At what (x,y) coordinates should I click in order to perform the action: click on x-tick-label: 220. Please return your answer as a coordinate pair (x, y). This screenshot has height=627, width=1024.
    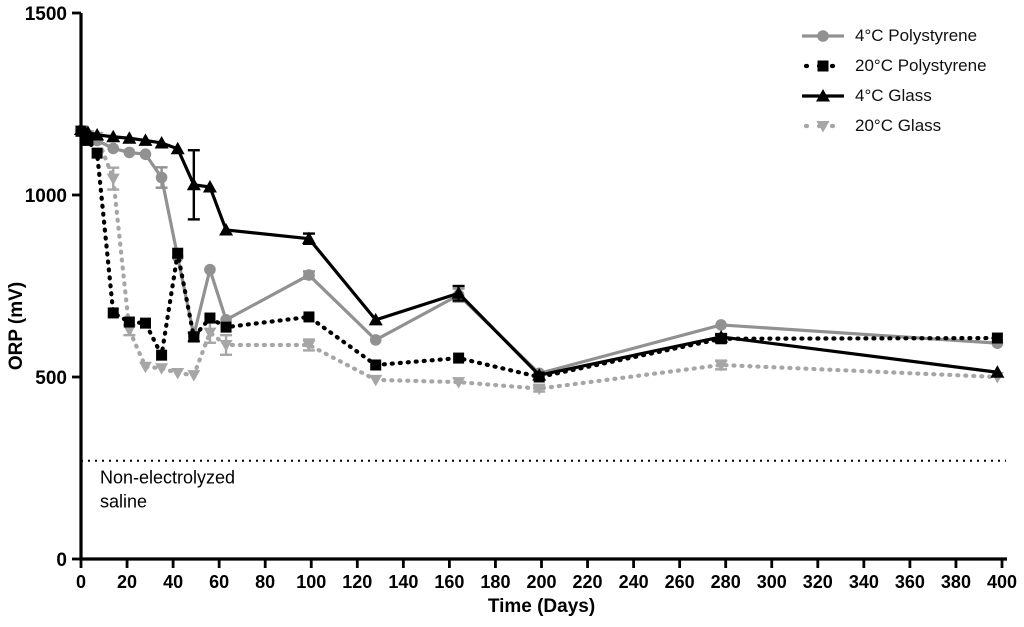
    Looking at the image, I should click on (588, 582).